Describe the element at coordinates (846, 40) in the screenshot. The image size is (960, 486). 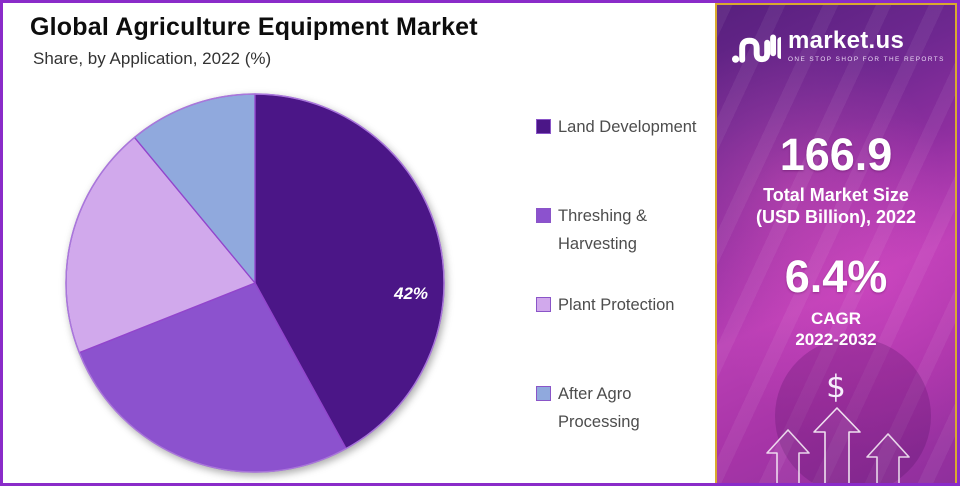
I see `brand-name: market.us` at that location.